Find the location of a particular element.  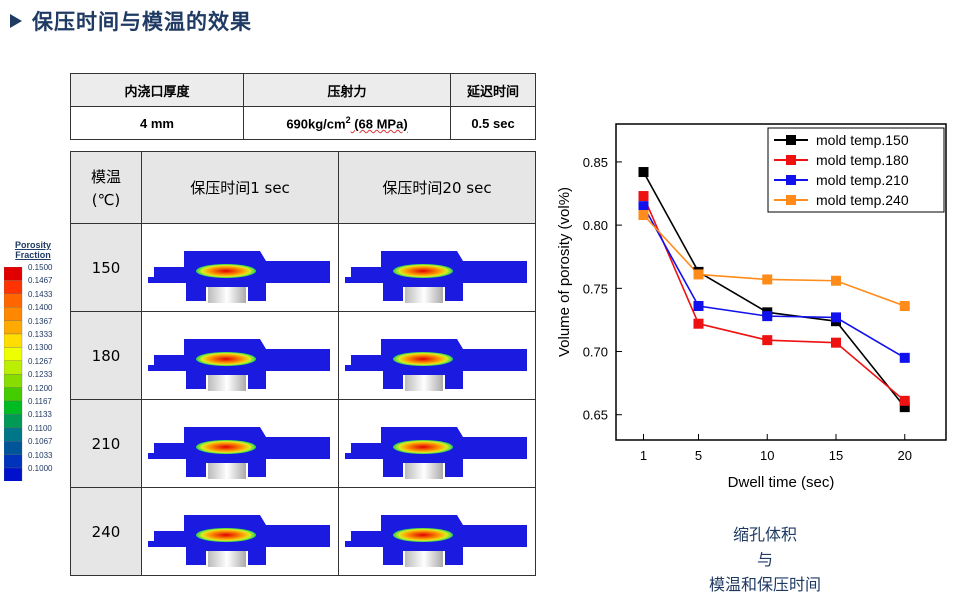

legend-label: 0.1267 is located at coordinates (40, 361).